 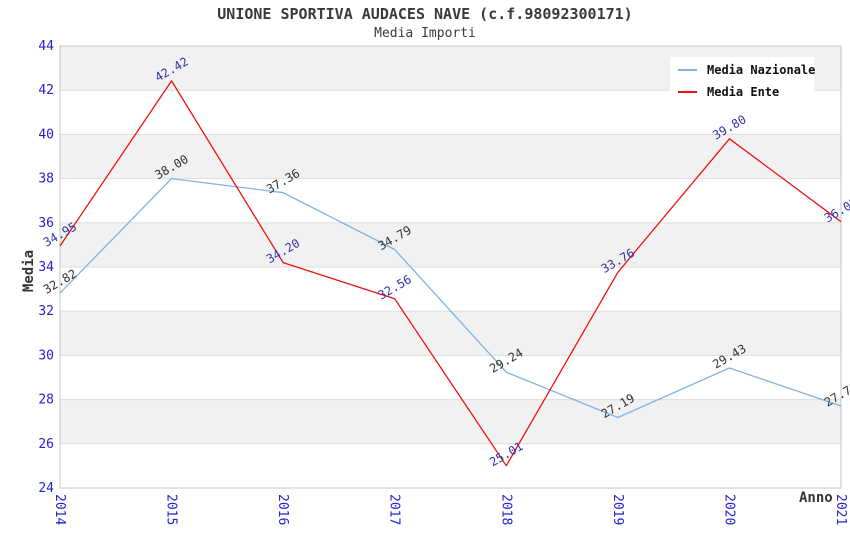 What do you see at coordinates (46, 311) in the screenshot?
I see `y-tick-label: 32` at bounding box center [46, 311].